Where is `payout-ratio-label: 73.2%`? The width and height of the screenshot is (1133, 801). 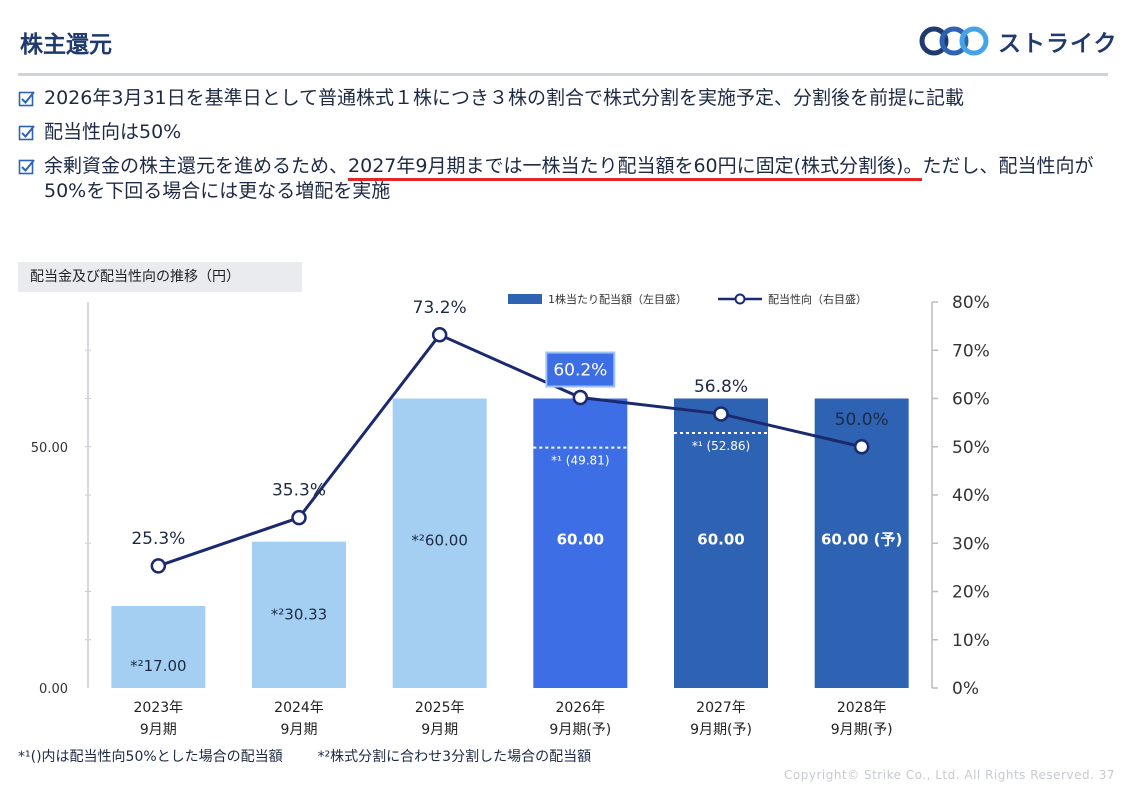 payout-ratio-label: 73.2% is located at coordinates (440, 308).